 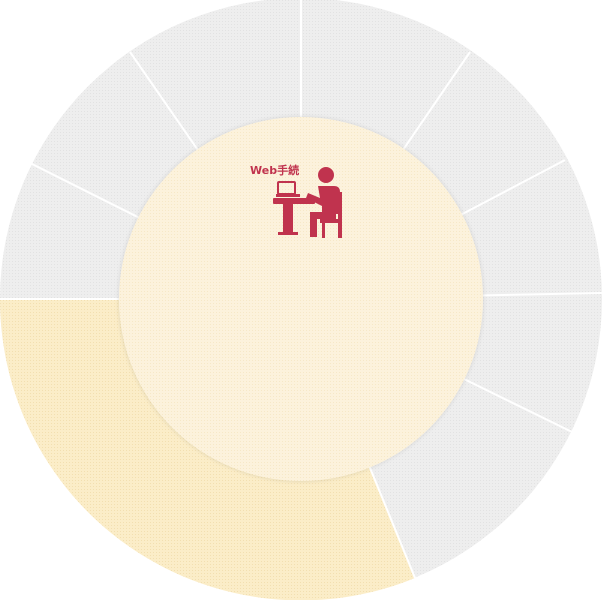 I want to click on center-label: Web手続, so click(x=275, y=170).